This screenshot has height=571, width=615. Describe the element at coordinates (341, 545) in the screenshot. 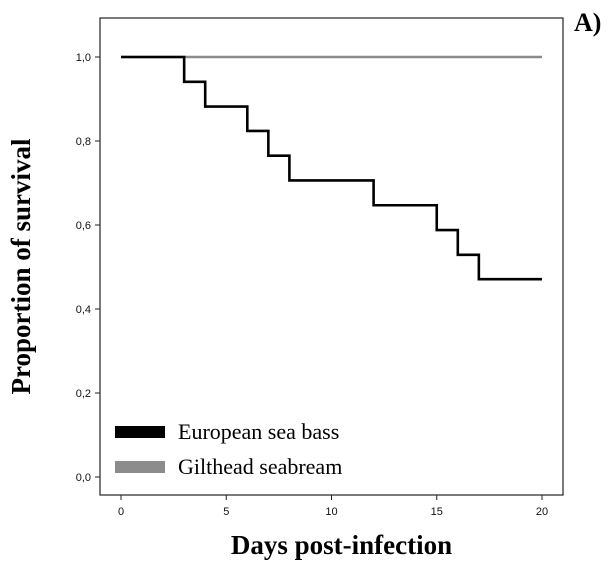

I see `x-axis-title: Days post-infection` at that location.